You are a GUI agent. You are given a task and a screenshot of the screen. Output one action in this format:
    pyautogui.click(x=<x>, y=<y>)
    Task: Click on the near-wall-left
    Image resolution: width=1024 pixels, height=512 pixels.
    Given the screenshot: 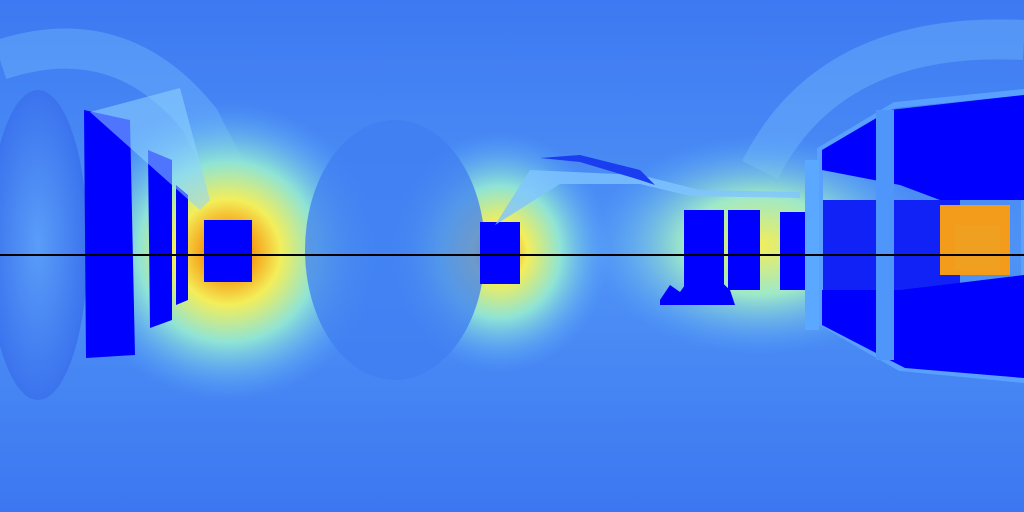 What is the action you would take?
    pyautogui.click(x=44, y=245)
    